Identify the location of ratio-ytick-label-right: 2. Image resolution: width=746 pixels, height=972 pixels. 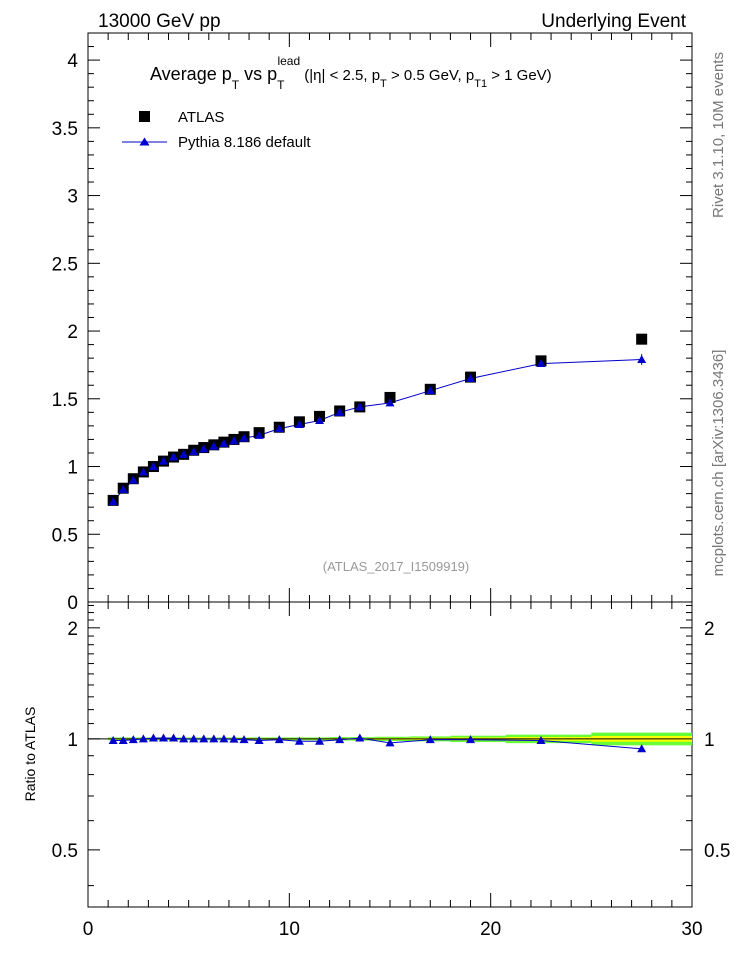
(709, 629).